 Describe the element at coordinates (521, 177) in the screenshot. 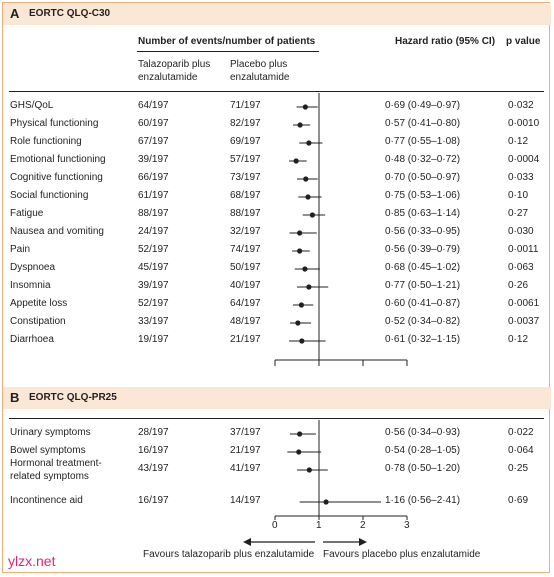

I see `a-row-p-value: 0·033` at that location.